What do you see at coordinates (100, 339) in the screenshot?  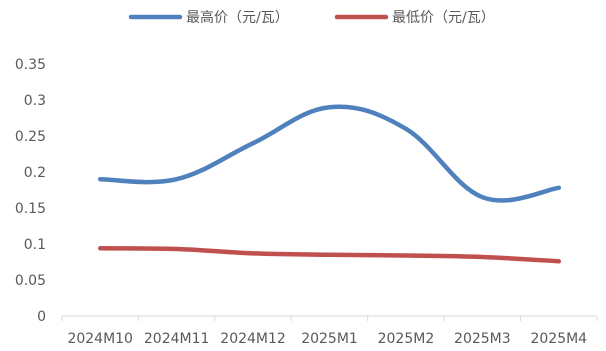 I see `x-tick-label: 2024M10` at bounding box center [100, 339].